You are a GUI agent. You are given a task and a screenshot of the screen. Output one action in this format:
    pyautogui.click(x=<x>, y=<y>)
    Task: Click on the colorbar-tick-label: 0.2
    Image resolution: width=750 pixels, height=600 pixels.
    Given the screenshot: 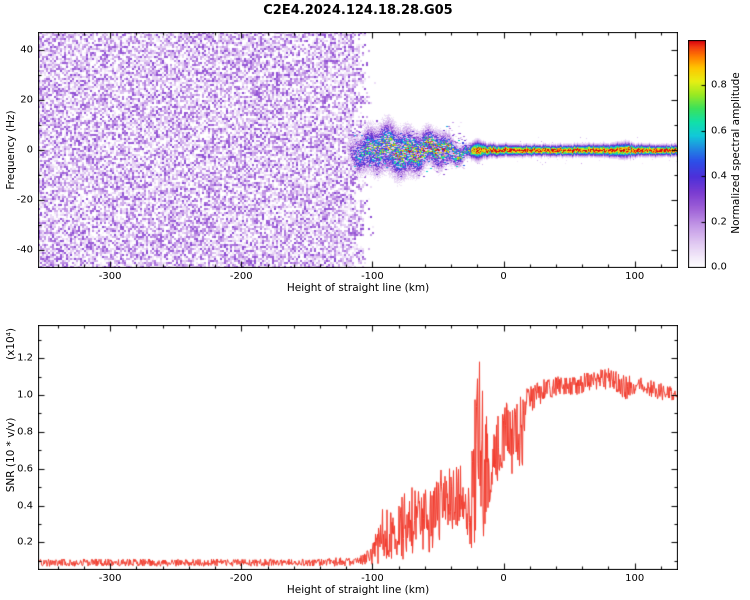 What is the action you would take?
    pyautogui.click(x=719, y=222)
    